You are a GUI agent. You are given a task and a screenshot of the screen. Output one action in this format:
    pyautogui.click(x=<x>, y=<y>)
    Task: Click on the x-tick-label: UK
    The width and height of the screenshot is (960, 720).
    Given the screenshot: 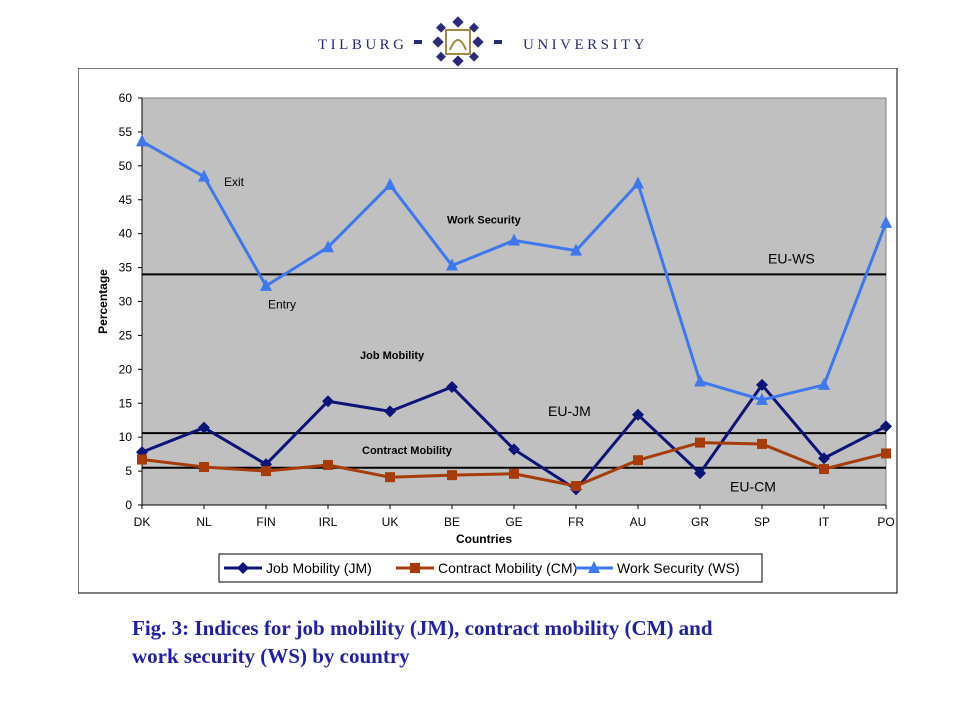 What is the action you would take?
    pyautogui.click(x=390, y=522)
    